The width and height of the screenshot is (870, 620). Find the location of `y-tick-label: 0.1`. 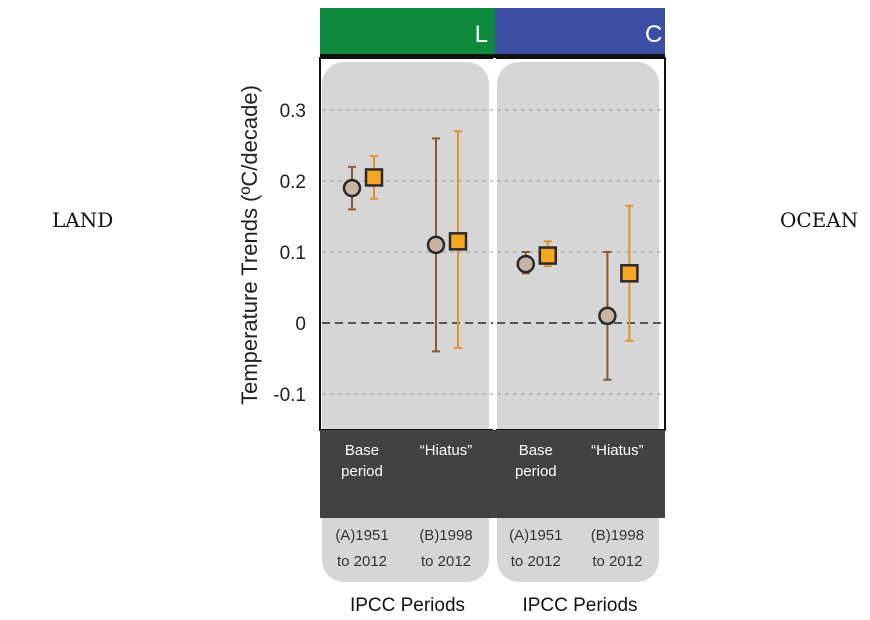

y-tick-label: 0.1 is located at coordinates (293, 253).